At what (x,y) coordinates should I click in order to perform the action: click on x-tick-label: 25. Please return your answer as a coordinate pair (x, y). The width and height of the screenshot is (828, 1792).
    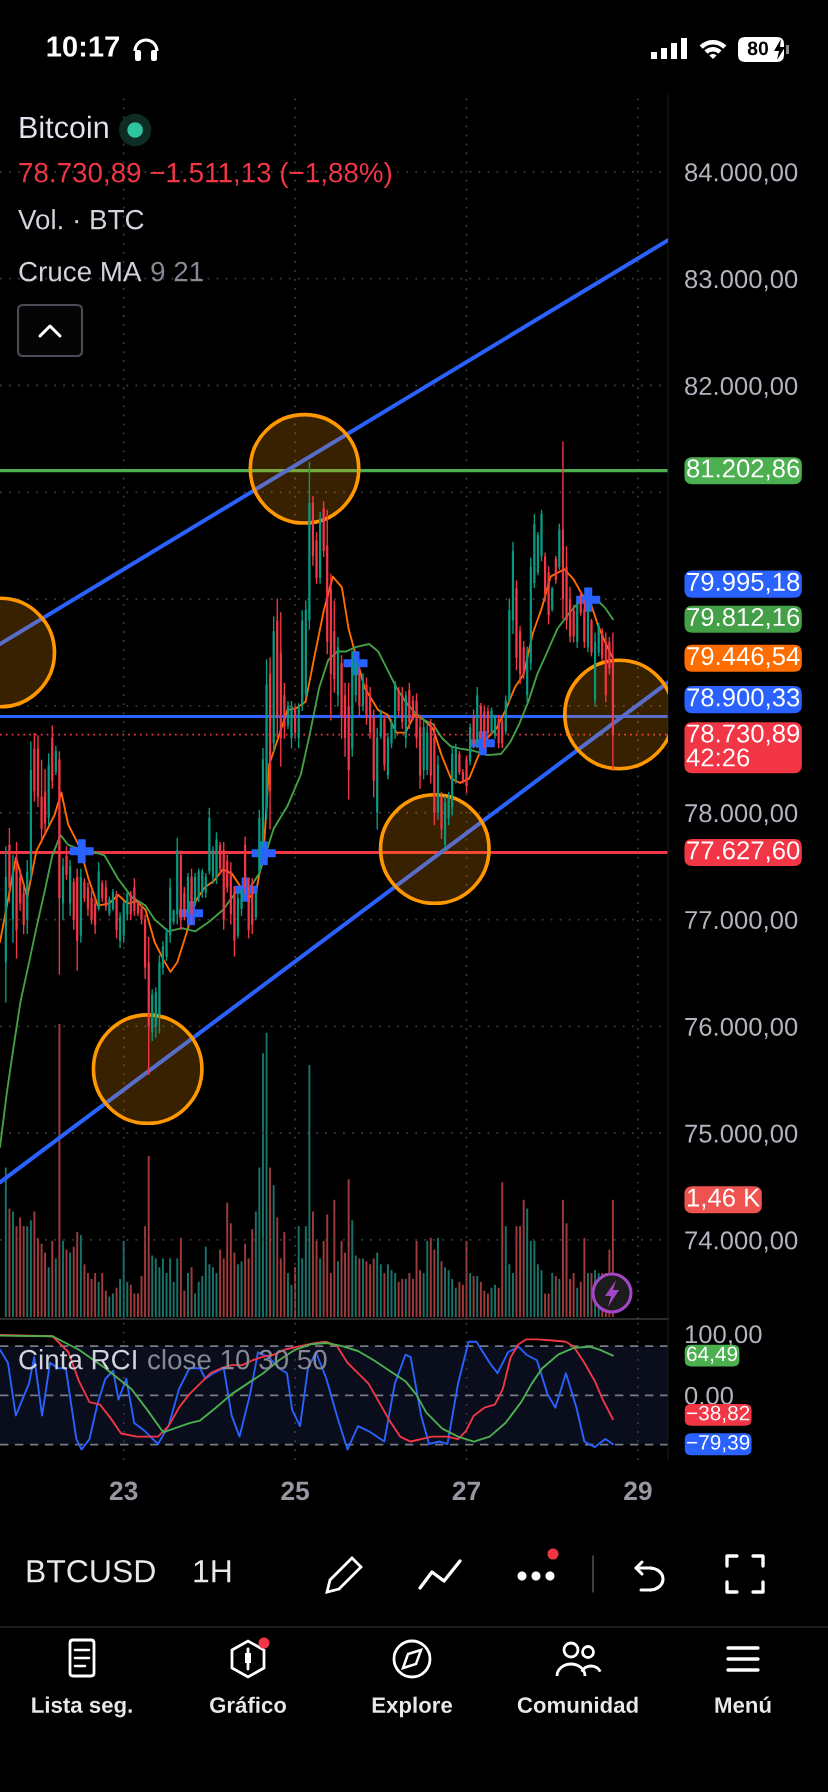
    Looking at the image, I should click on (295, 1491).